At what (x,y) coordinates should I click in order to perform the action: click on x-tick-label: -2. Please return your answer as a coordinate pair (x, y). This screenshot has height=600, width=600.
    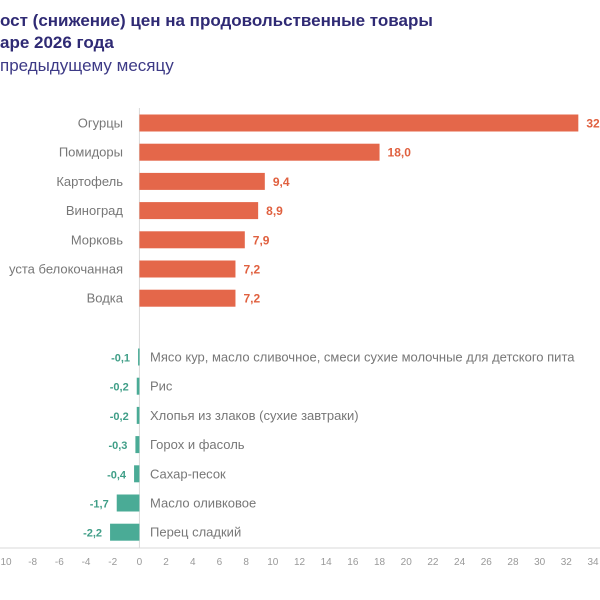
    Looking at the image, I should click on (112, 562).